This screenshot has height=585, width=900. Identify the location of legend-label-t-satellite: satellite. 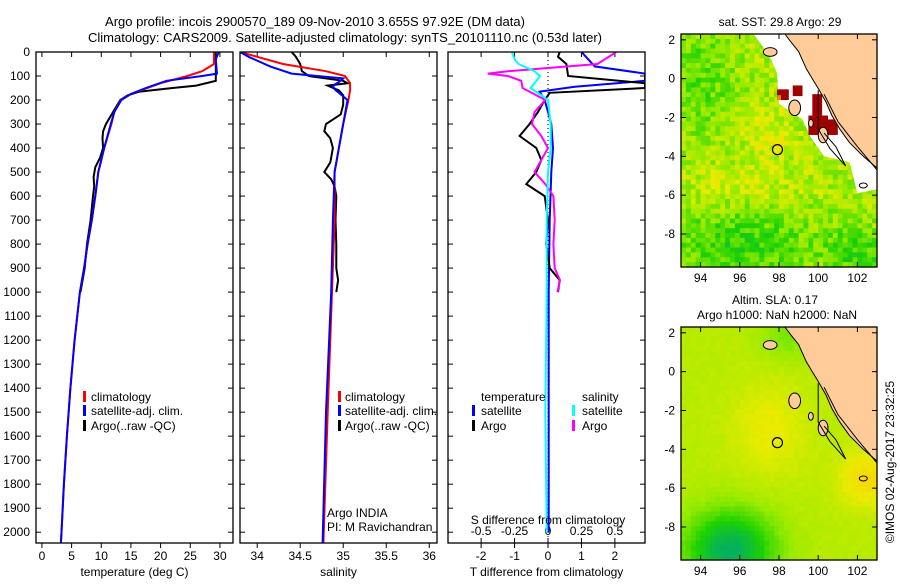
(501, 411).